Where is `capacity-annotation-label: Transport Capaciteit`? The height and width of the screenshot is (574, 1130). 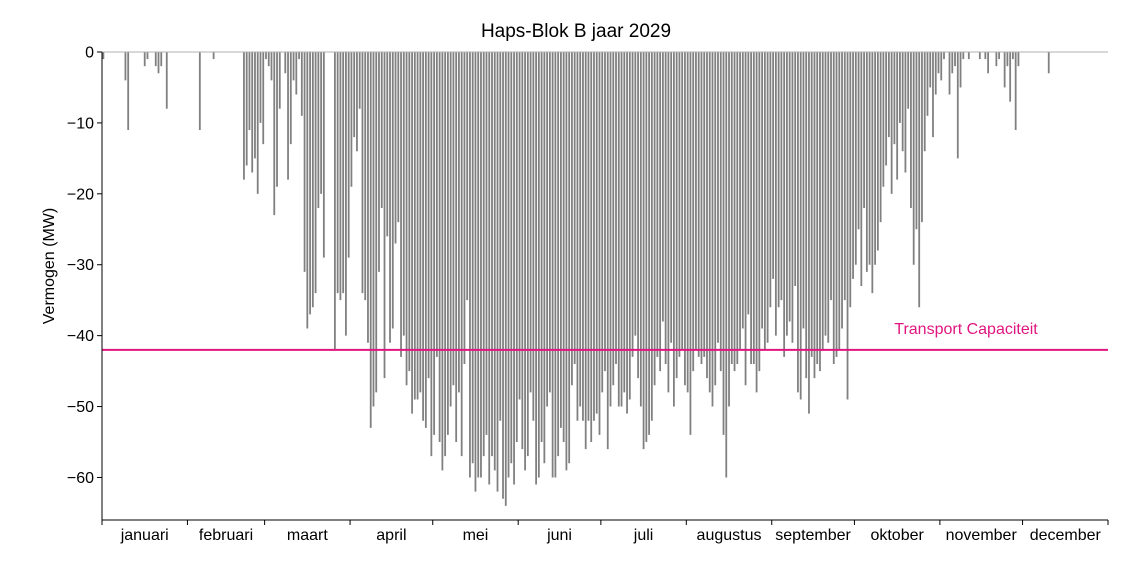 capacity-annotation-label: Transport Capaciteit is located at coordinates (966, 329).